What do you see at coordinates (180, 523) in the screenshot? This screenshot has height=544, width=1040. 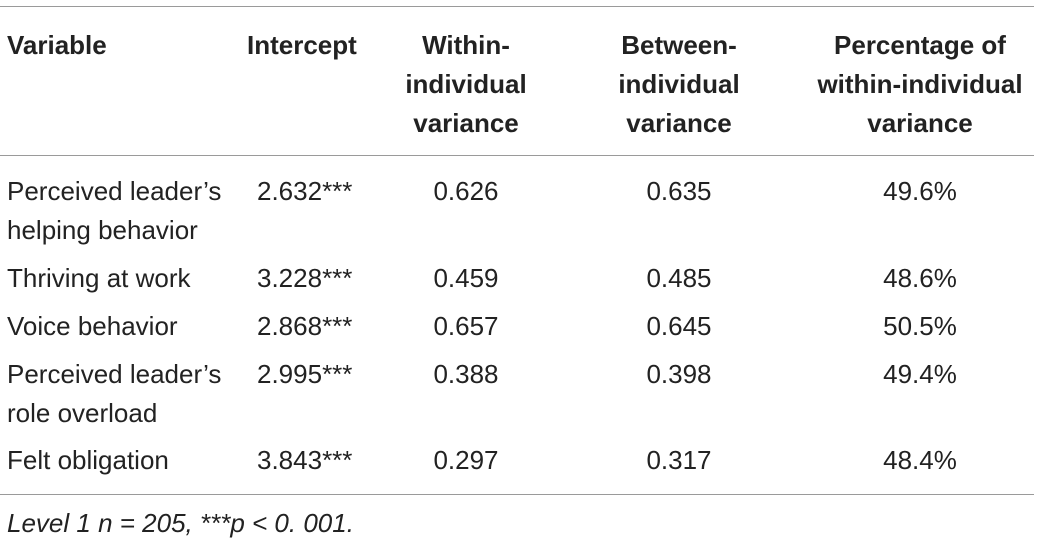 I see `table-footnote: Level 1 n = 205, ***p < 0. 001.` at bounding box center [180, 523].